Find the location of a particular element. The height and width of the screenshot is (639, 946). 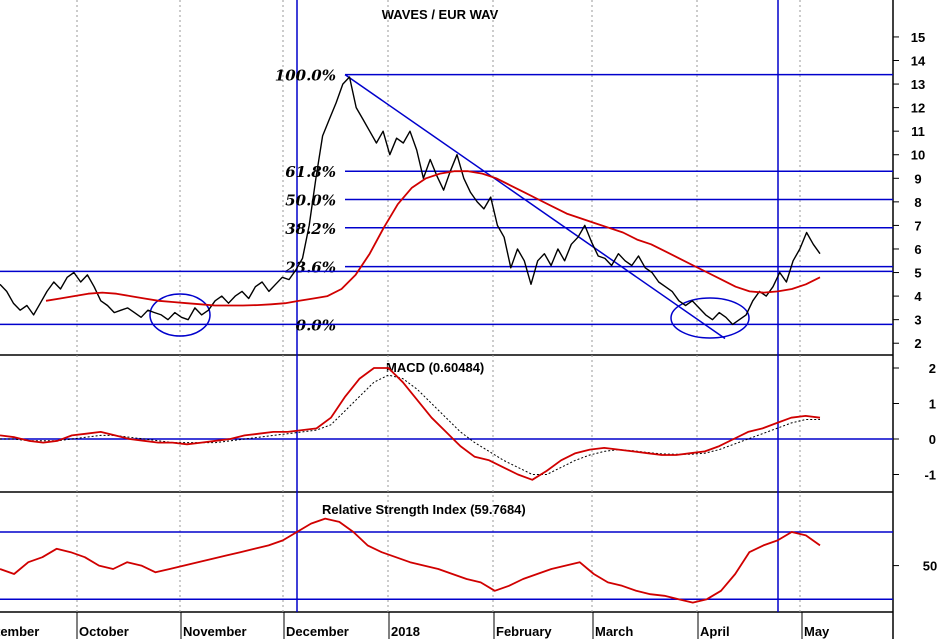

fib-level-label: 23.6% is located at coordinates (310, 268).